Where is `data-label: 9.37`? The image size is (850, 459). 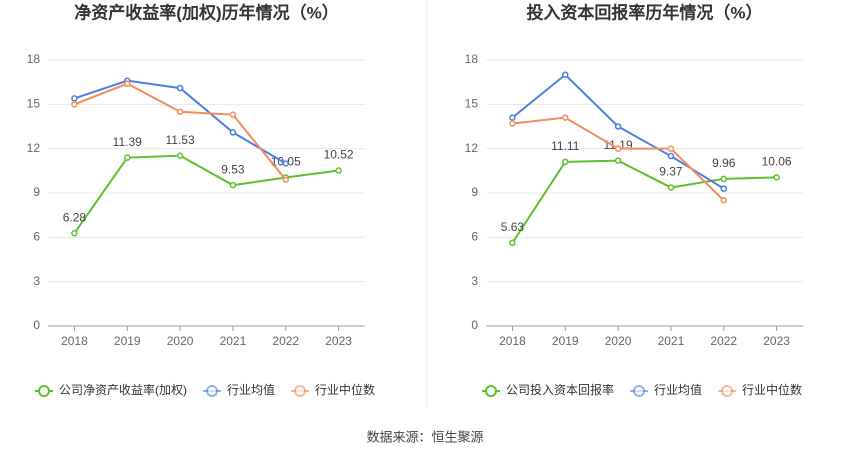
data-label: 9.37 is located at coordinates (671, 172).